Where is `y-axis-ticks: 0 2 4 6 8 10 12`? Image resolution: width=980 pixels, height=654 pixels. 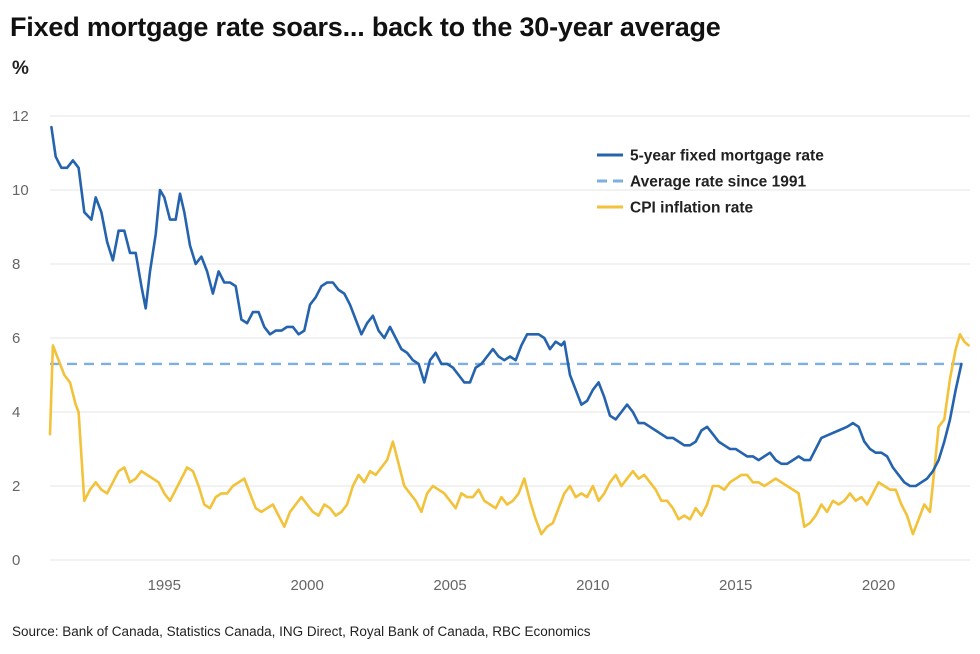 y-axis-ticks: 0 2 4 6 8 10 12 is located at coordinates (20, 338).